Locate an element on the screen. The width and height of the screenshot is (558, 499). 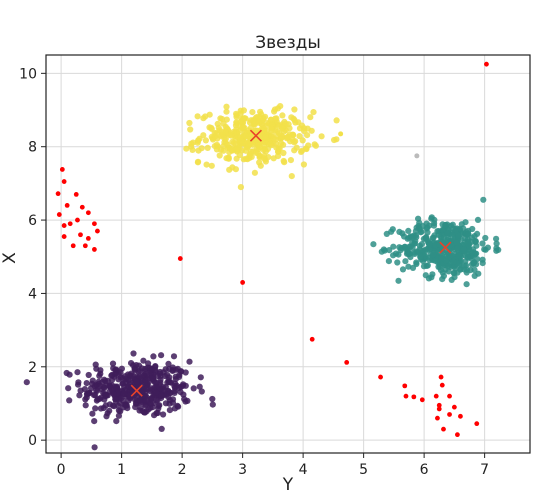
x-tick-label: 3 is located at coordinates (242, 470).